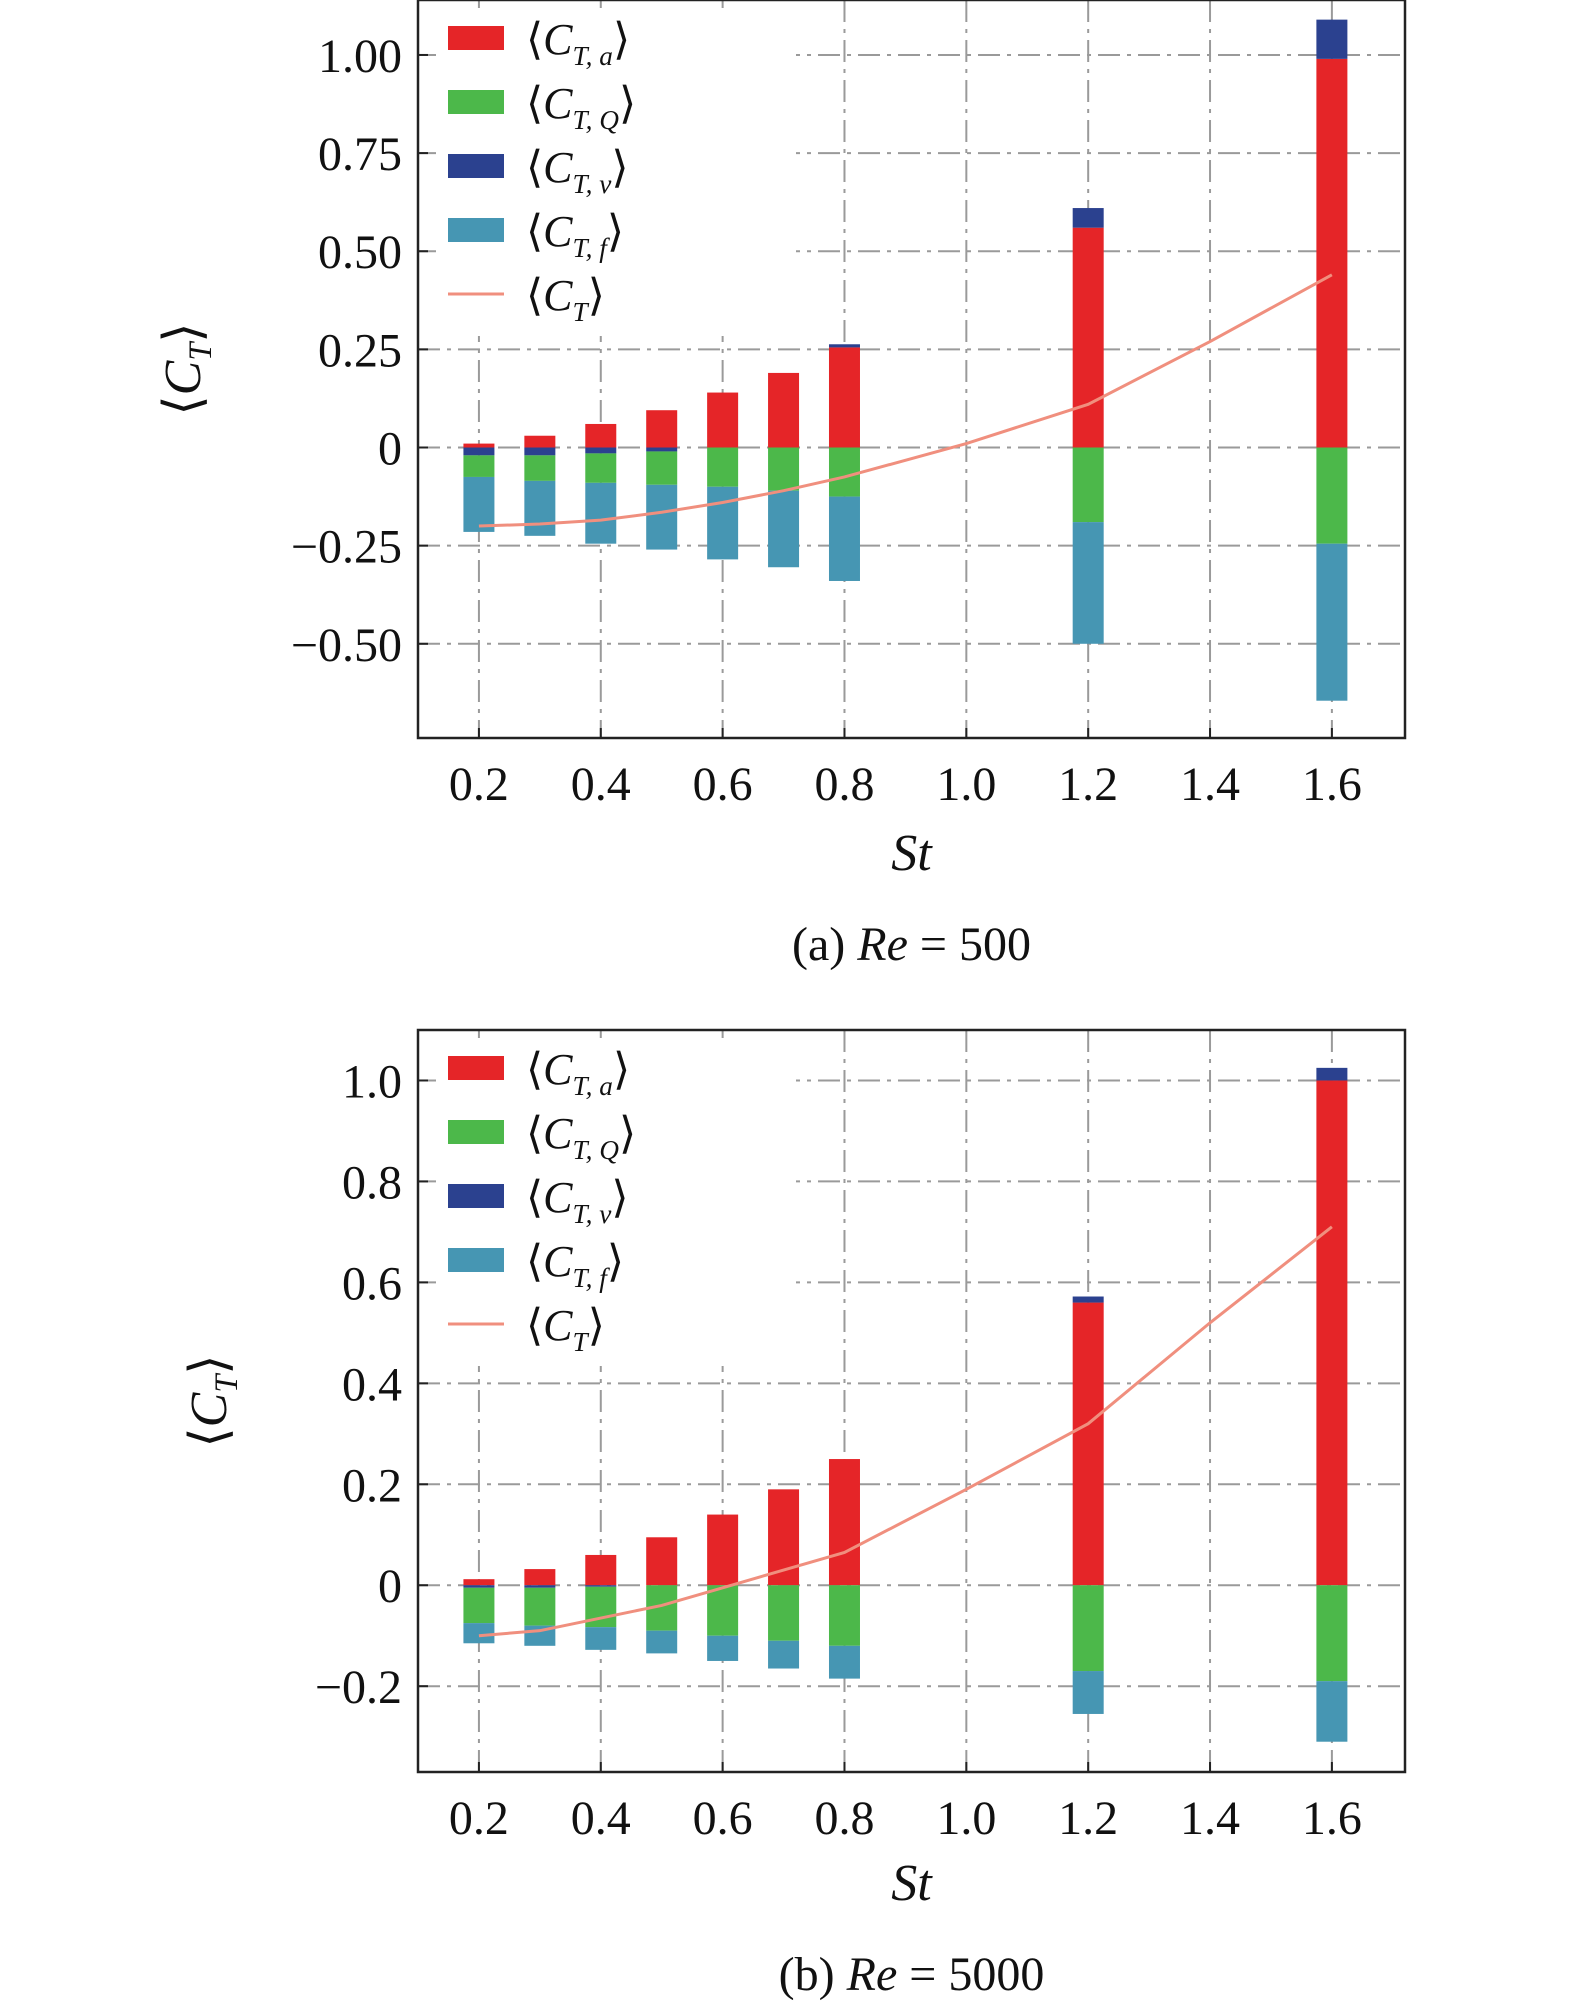 The width and height of the screenshot is (1575, 2007). What do you see at coordinates (372, 1485) in the screenshot?
I see `y-tick-label: 0.2` at bounding box center [372, 1485].